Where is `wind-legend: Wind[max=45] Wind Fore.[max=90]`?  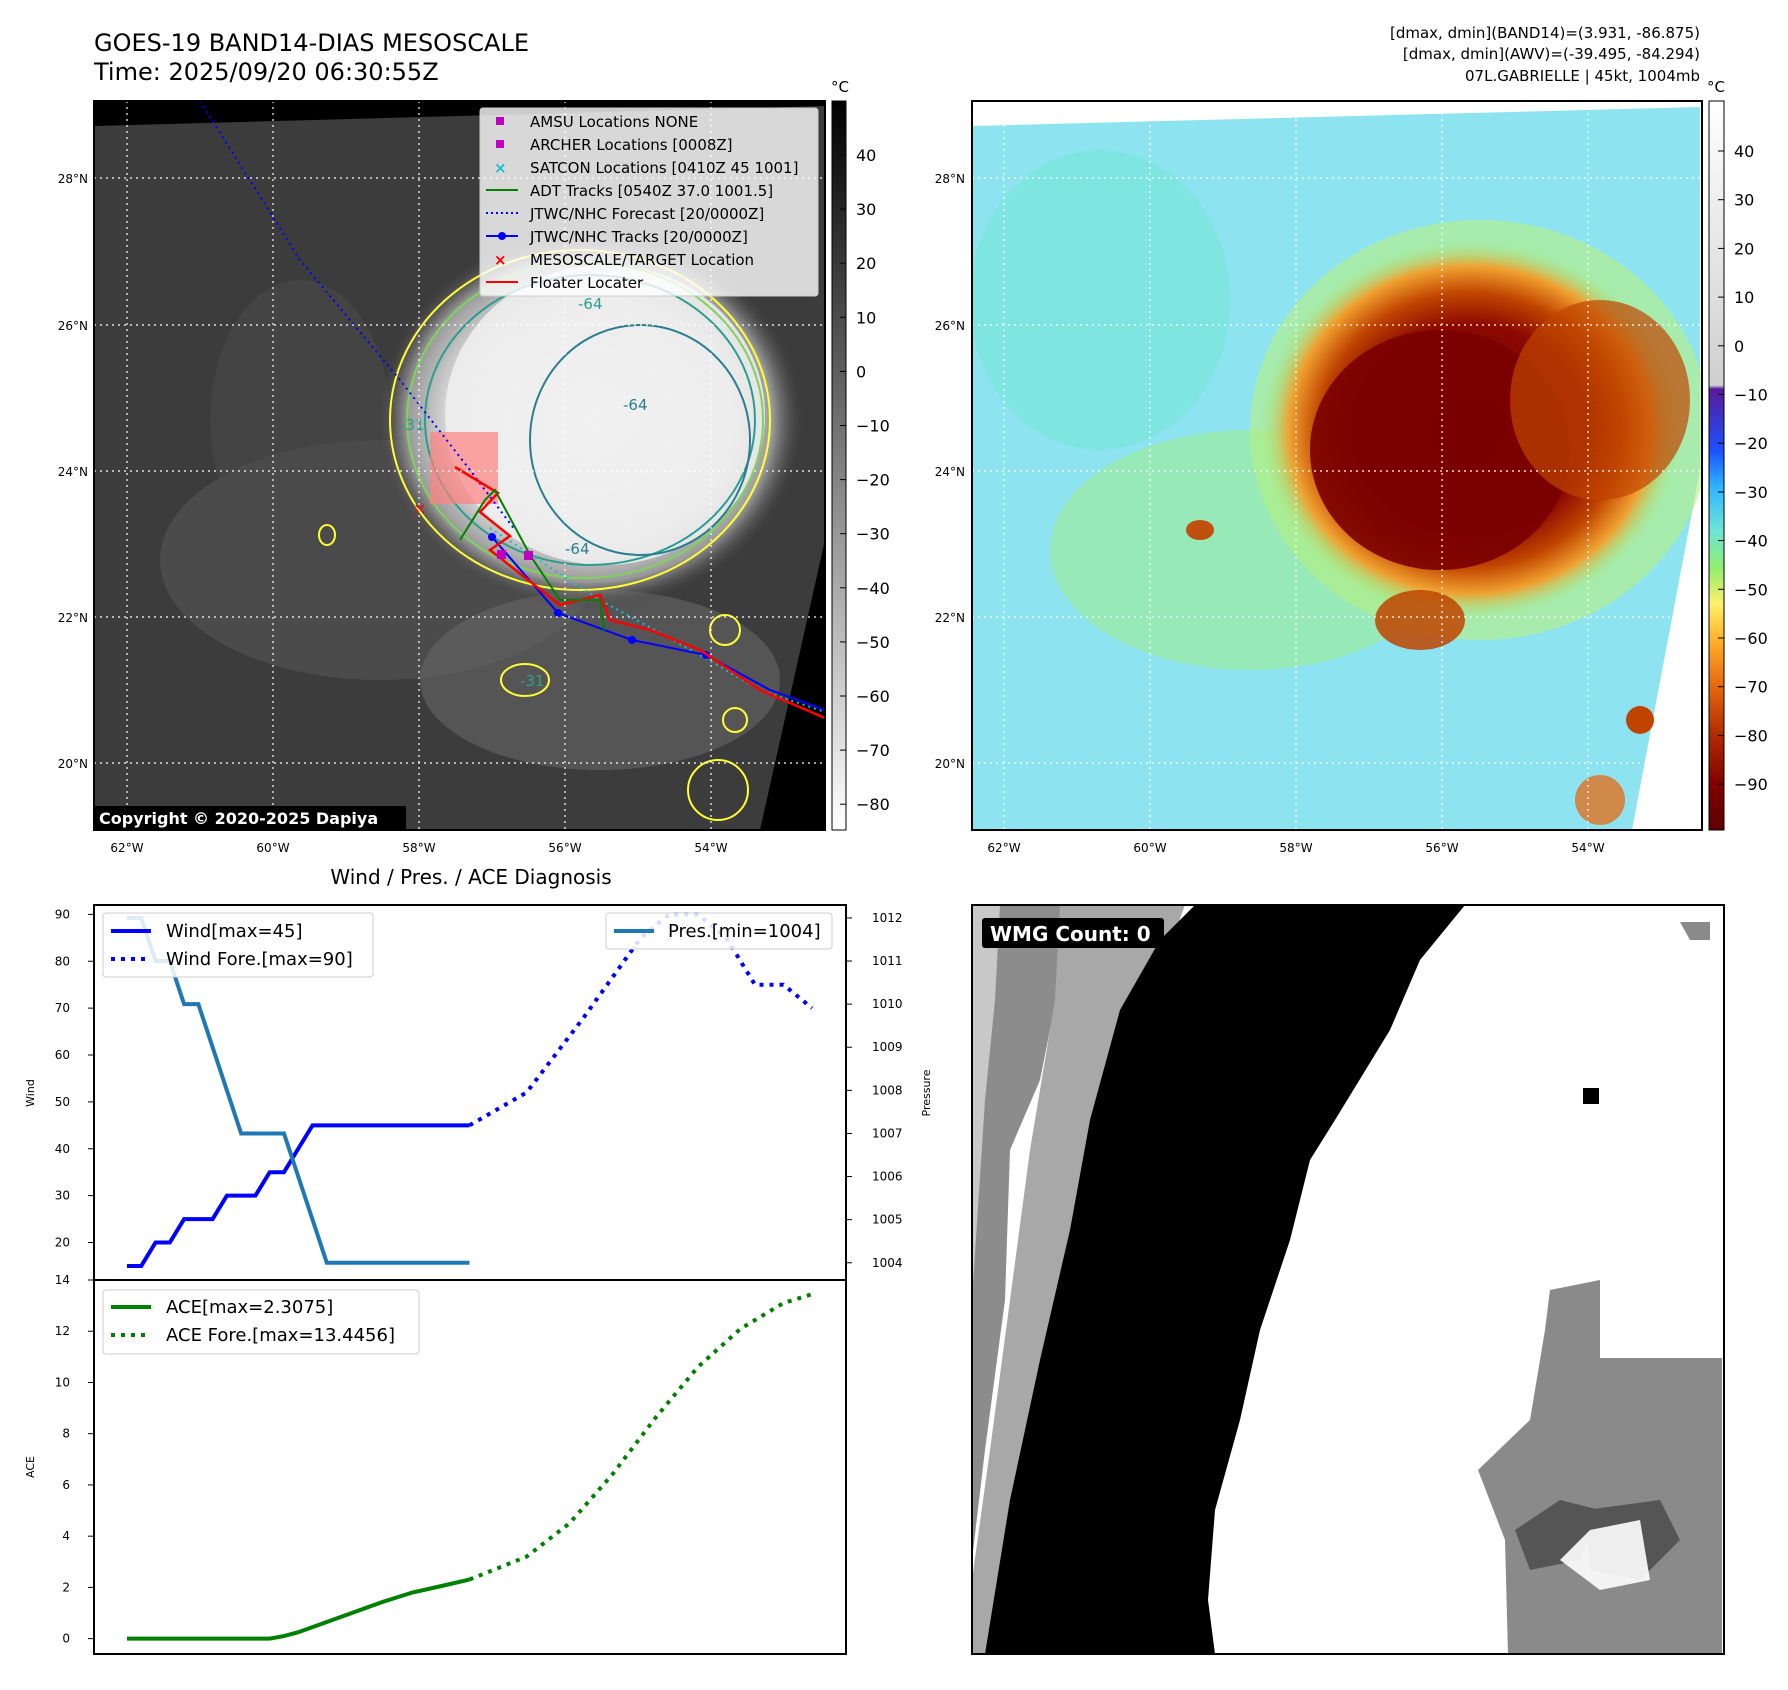
wind-legend: Wind[max=45] Wind Fore.[max=90] is located at coordinates (238, 945).